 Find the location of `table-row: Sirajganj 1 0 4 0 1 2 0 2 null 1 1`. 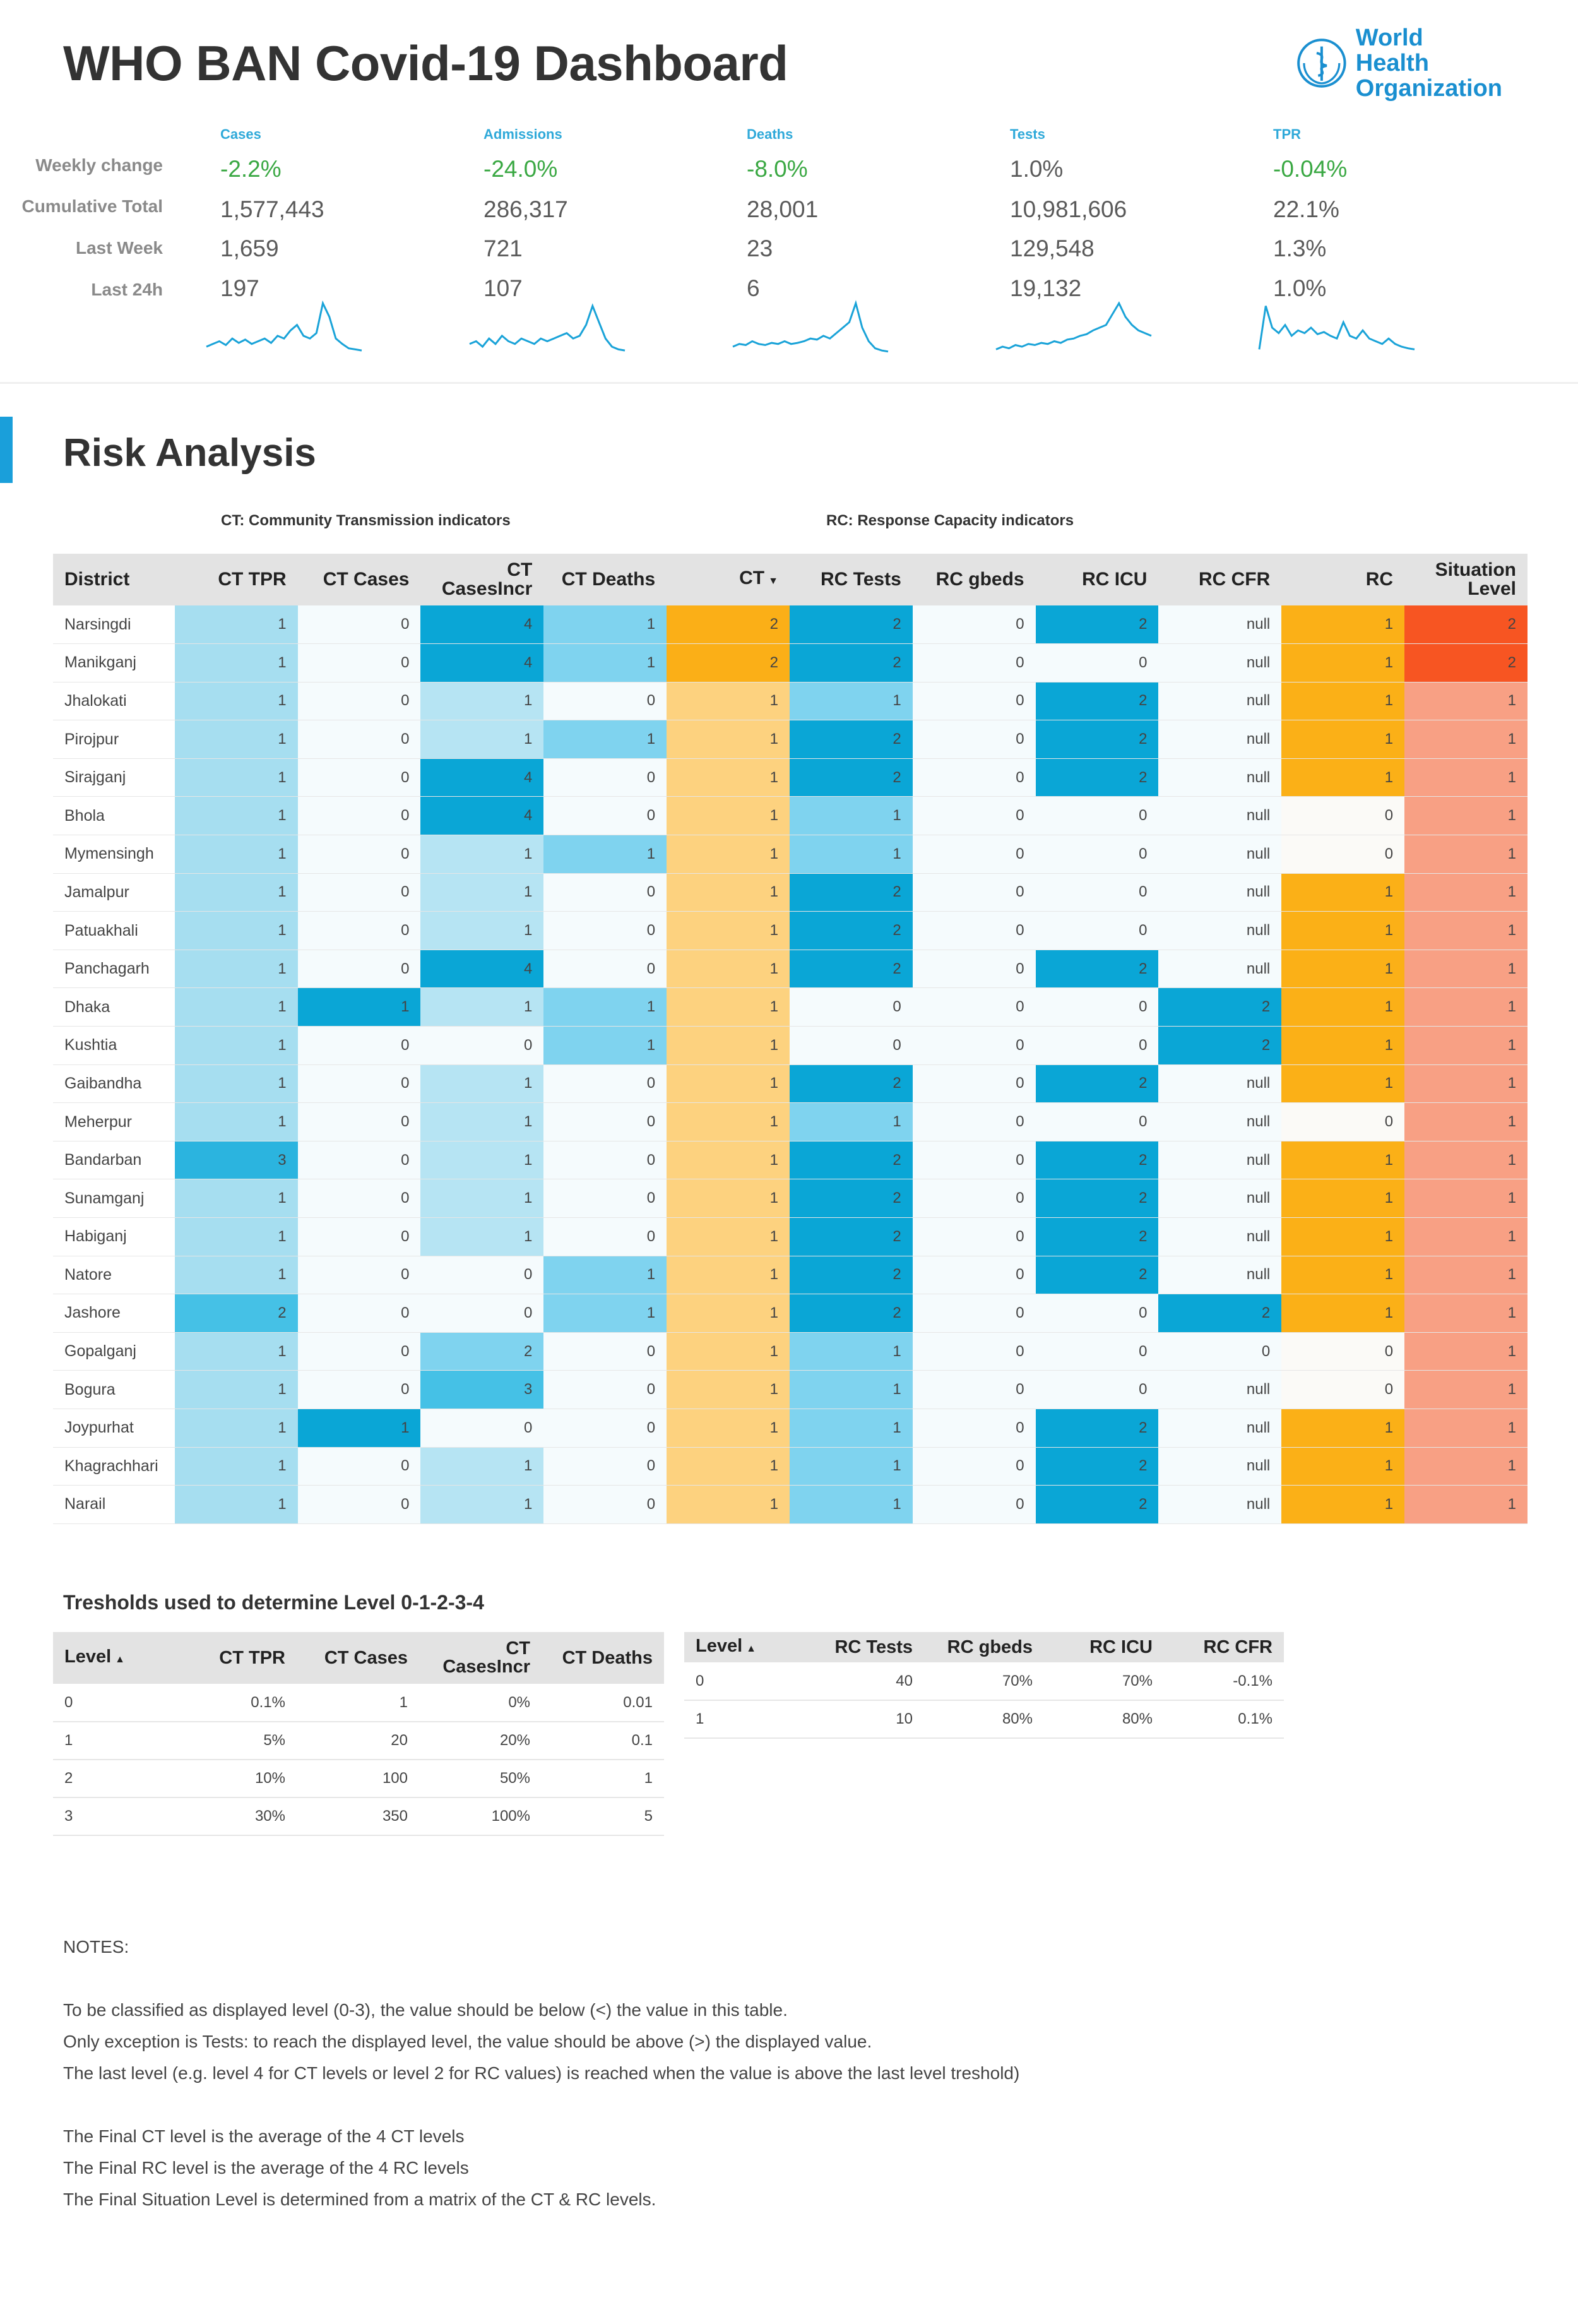

table-row: Sirajganj 1 0 4 0 1 2 0 2 null 1 1 is located at coordinates (790, 777).